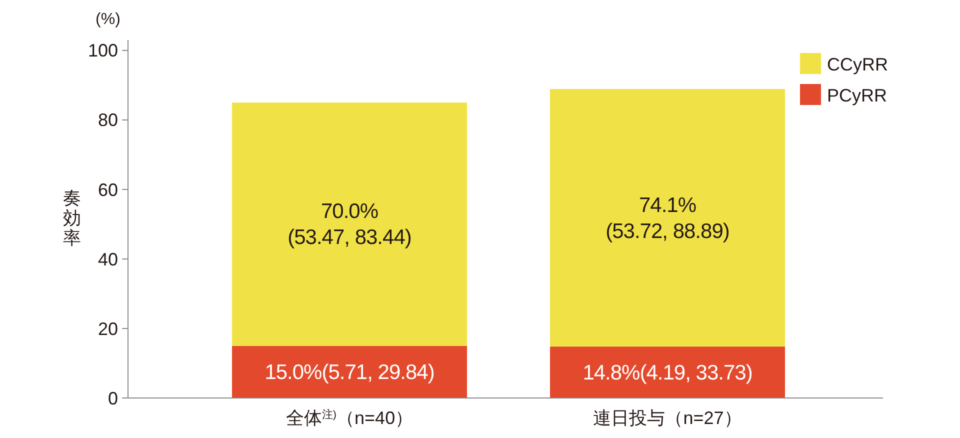  I want to click on data-label: 14.8%(4.19, 33.73), so click(667, 372).